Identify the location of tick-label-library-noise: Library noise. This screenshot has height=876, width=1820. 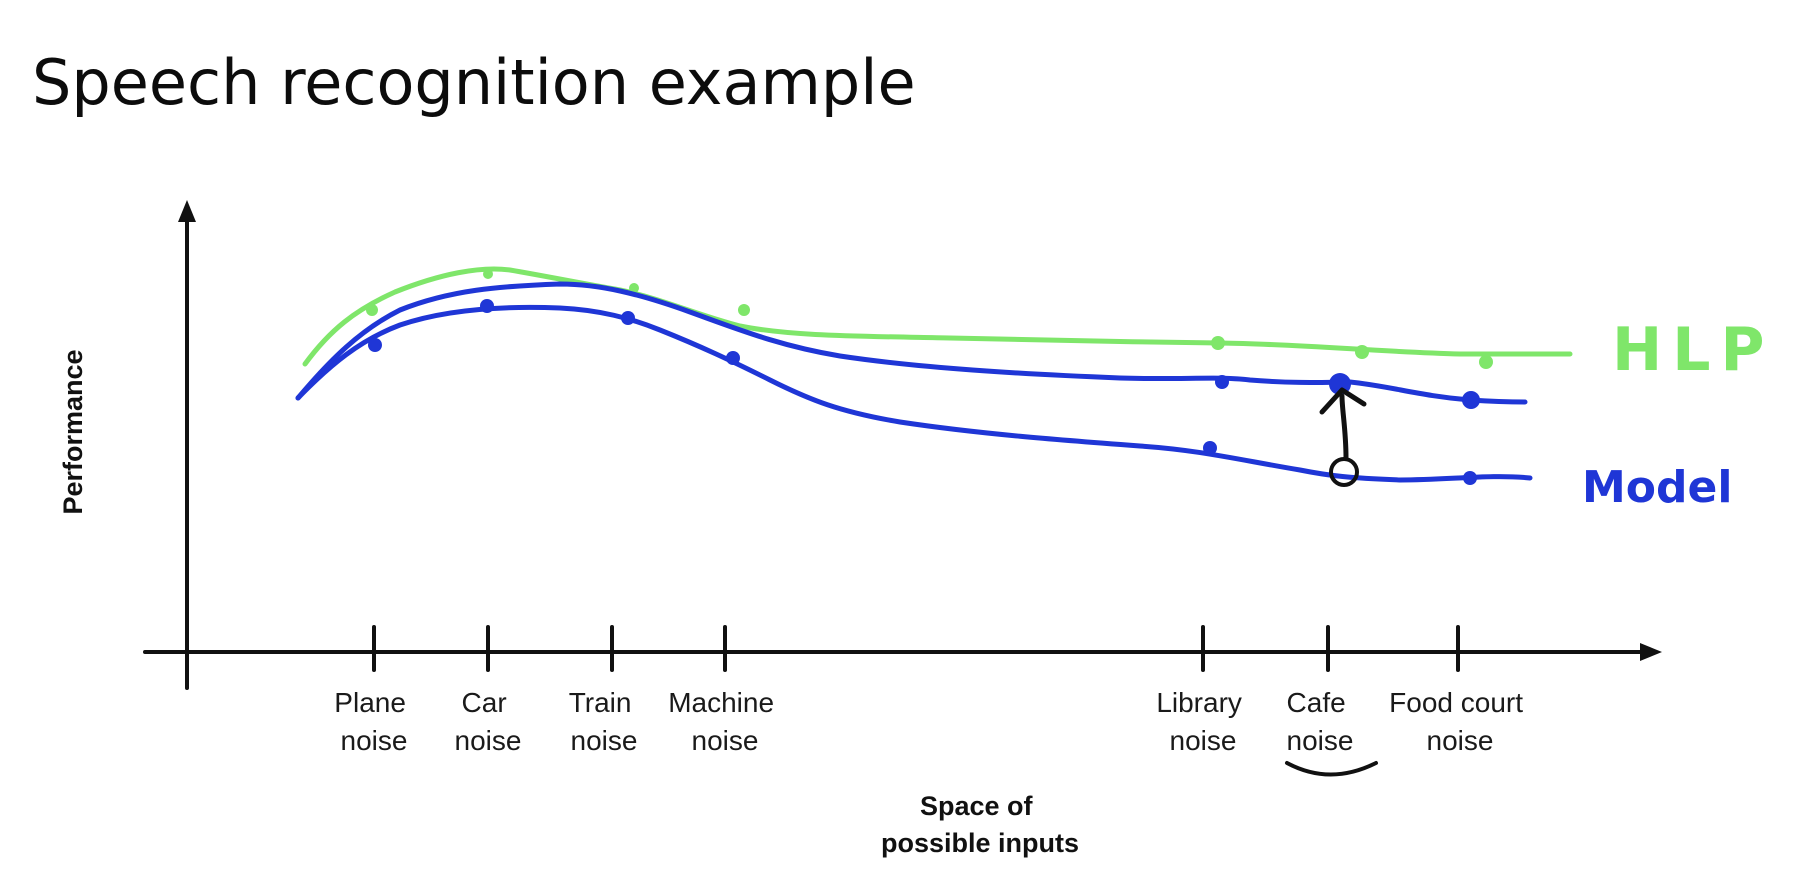
(1202, 721).